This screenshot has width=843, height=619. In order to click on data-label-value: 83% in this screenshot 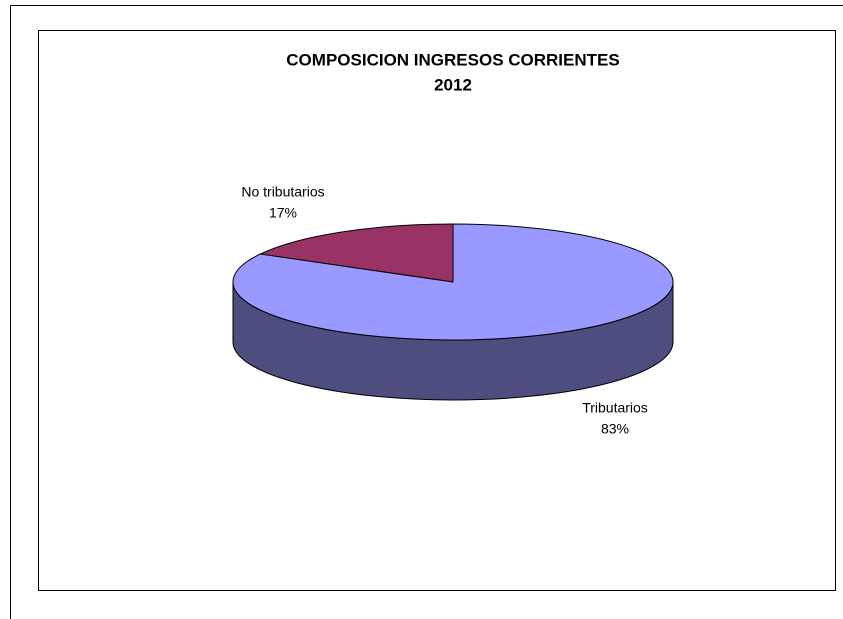, I will do `click(615, 429)`.